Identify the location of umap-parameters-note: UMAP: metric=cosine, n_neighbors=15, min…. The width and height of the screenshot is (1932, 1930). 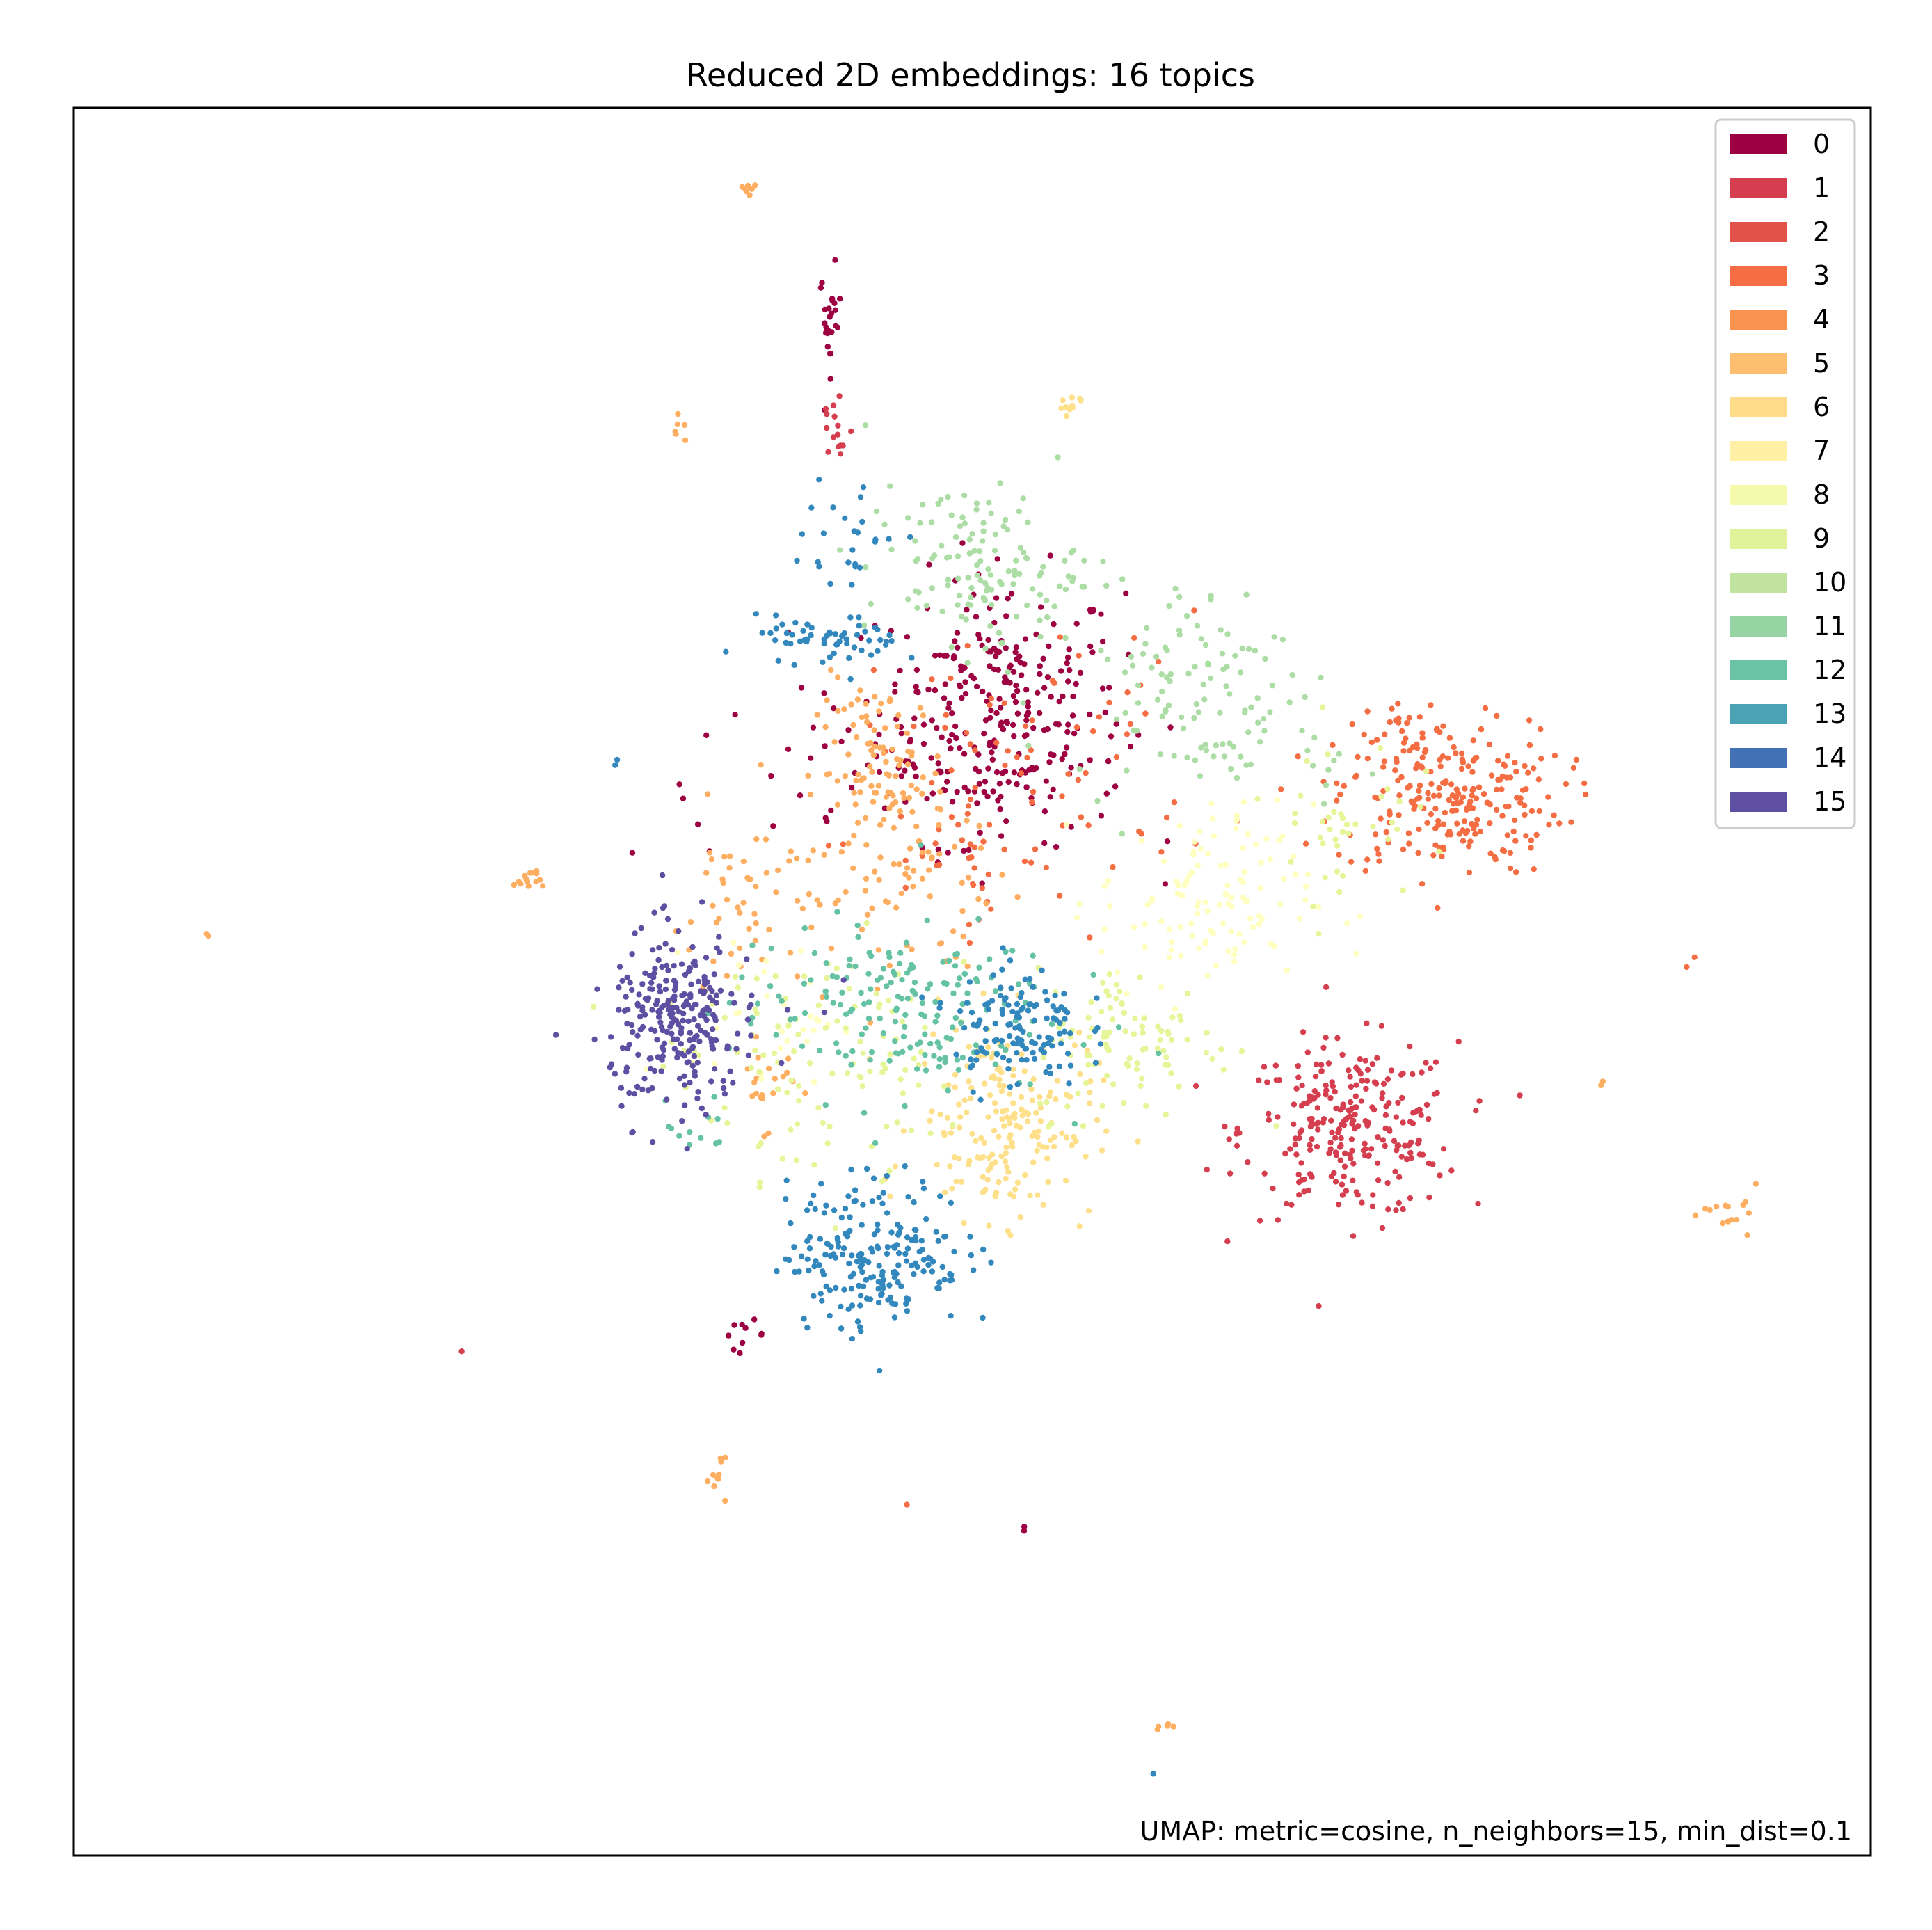
(1496, 1832).